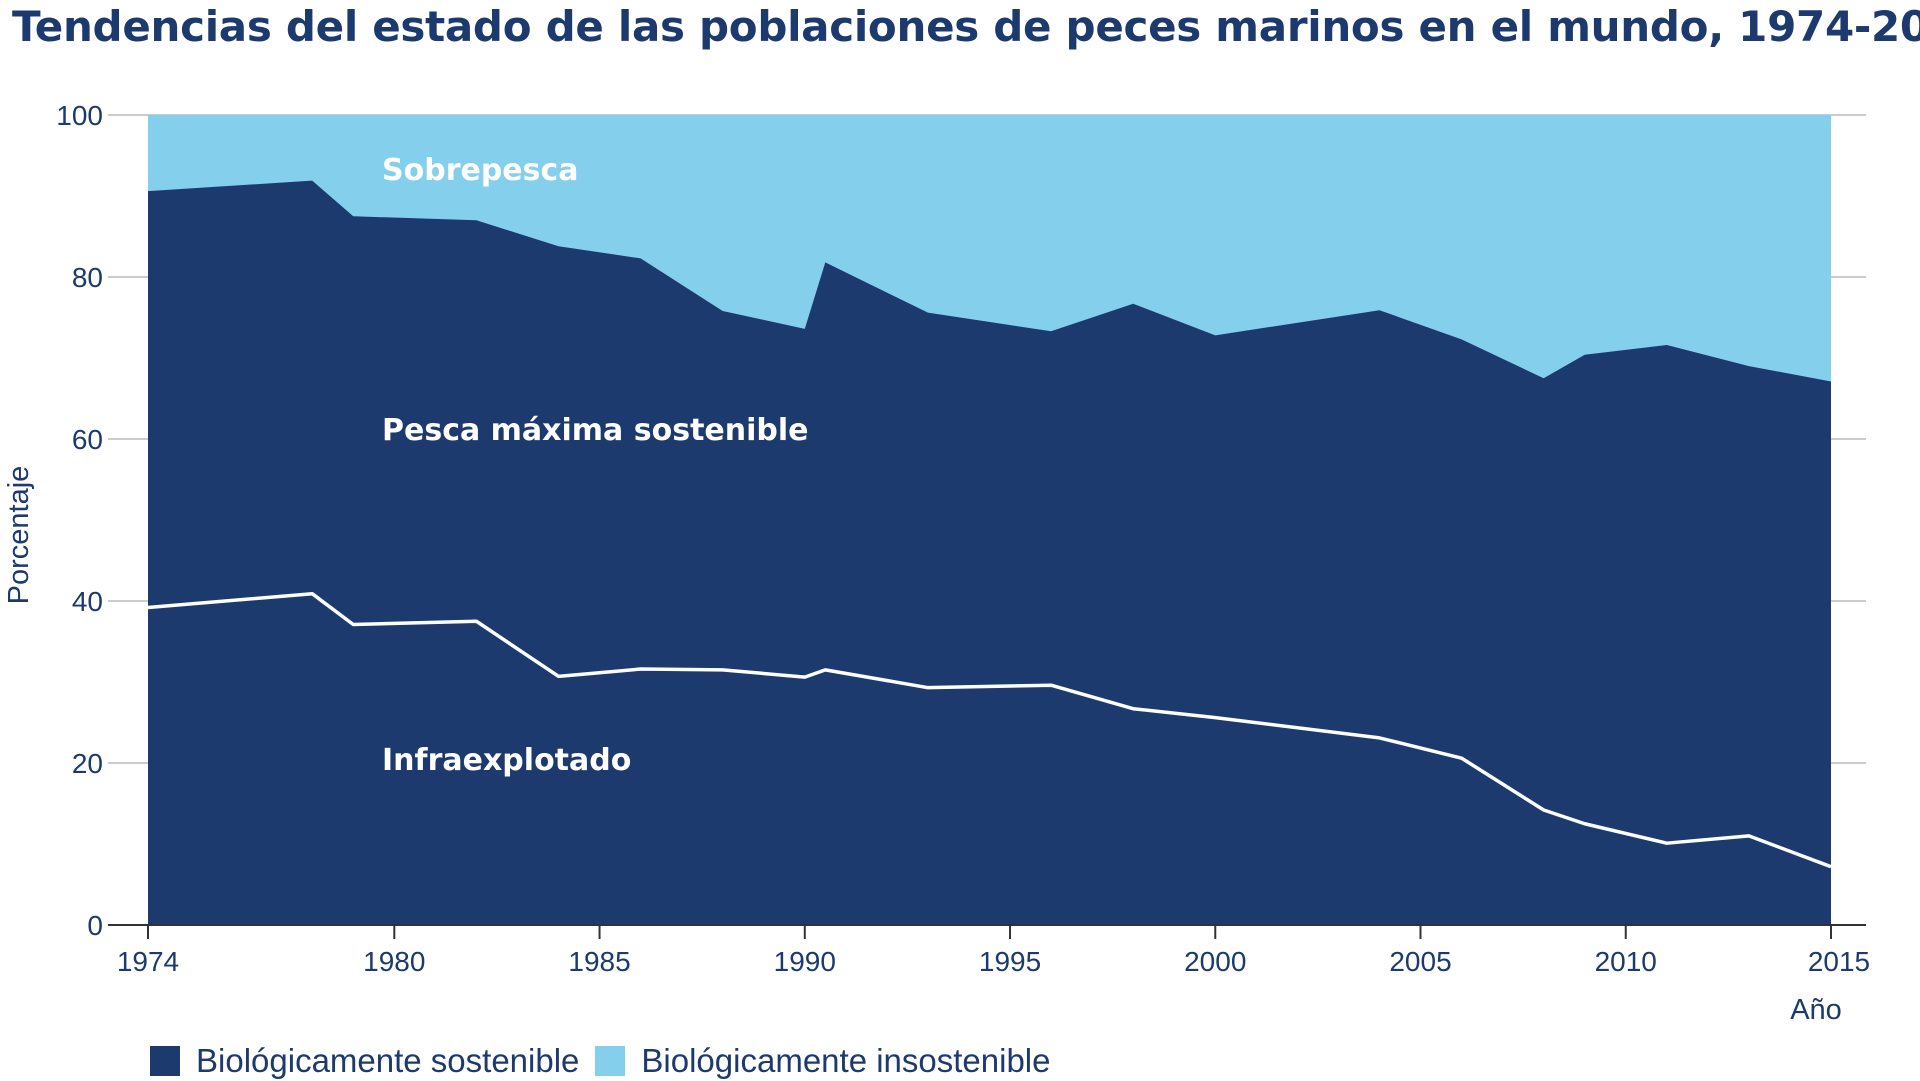 Image resolution: width=1920 pixels, height=1081 pixels. What do you see at coordinates (87, 601) in the screenshot?
I see `y-tick-label-40: 40` at bounding box center [87, 601].